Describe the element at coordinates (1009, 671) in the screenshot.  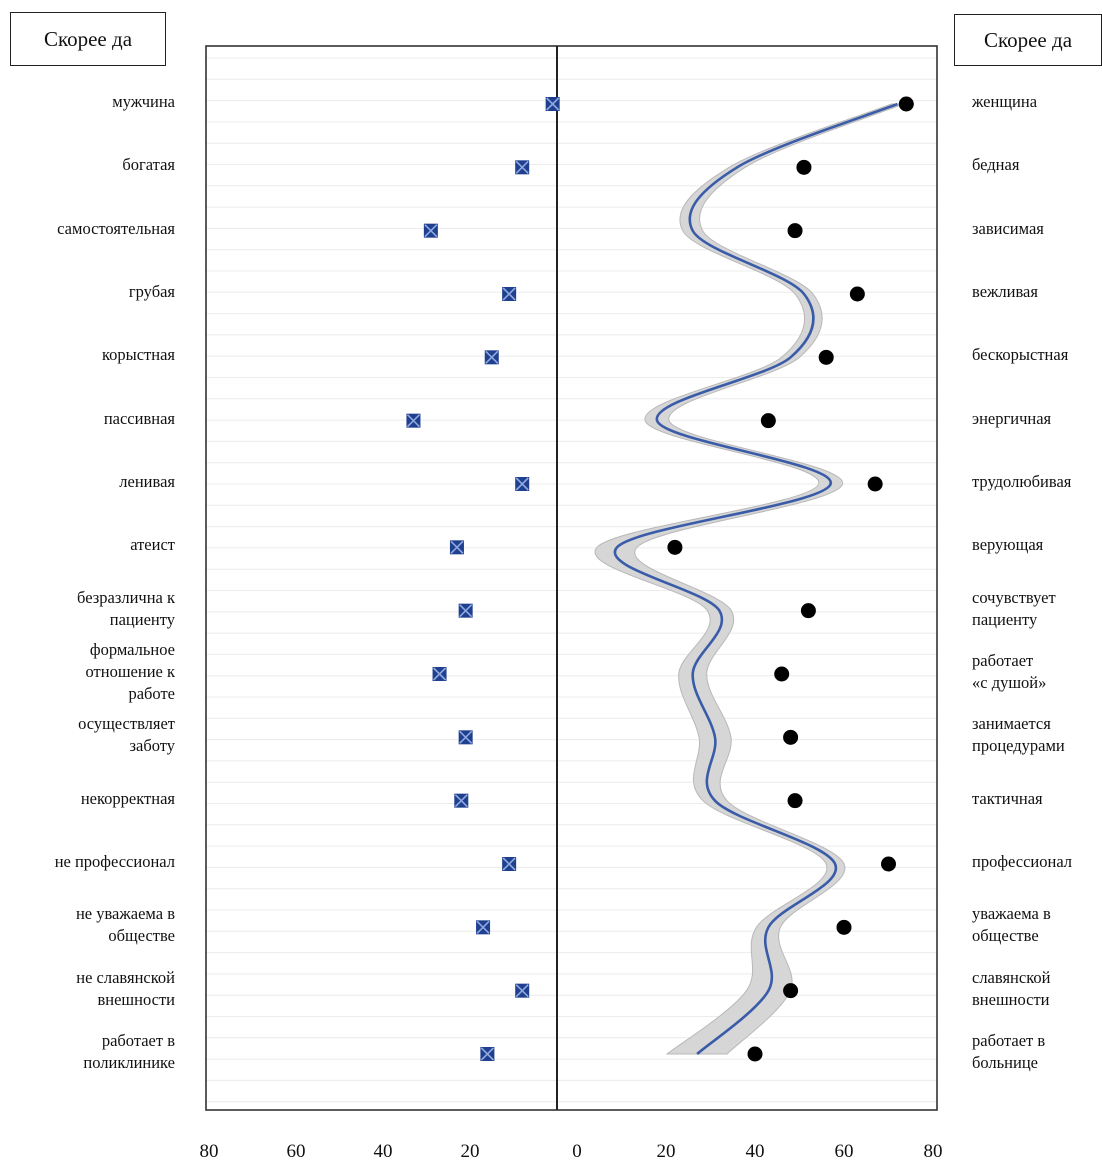
I see `right-pole-label: работает «с душой»` at that location.